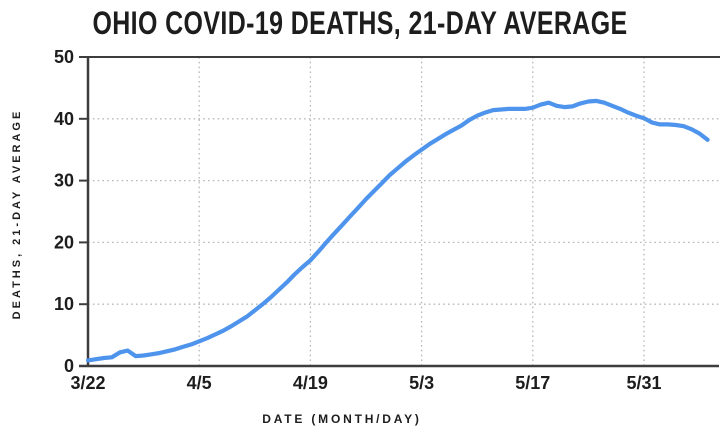 This screenshot has width=720, height=434. I want to click on y-tick-label: 20, so click(64, 242).